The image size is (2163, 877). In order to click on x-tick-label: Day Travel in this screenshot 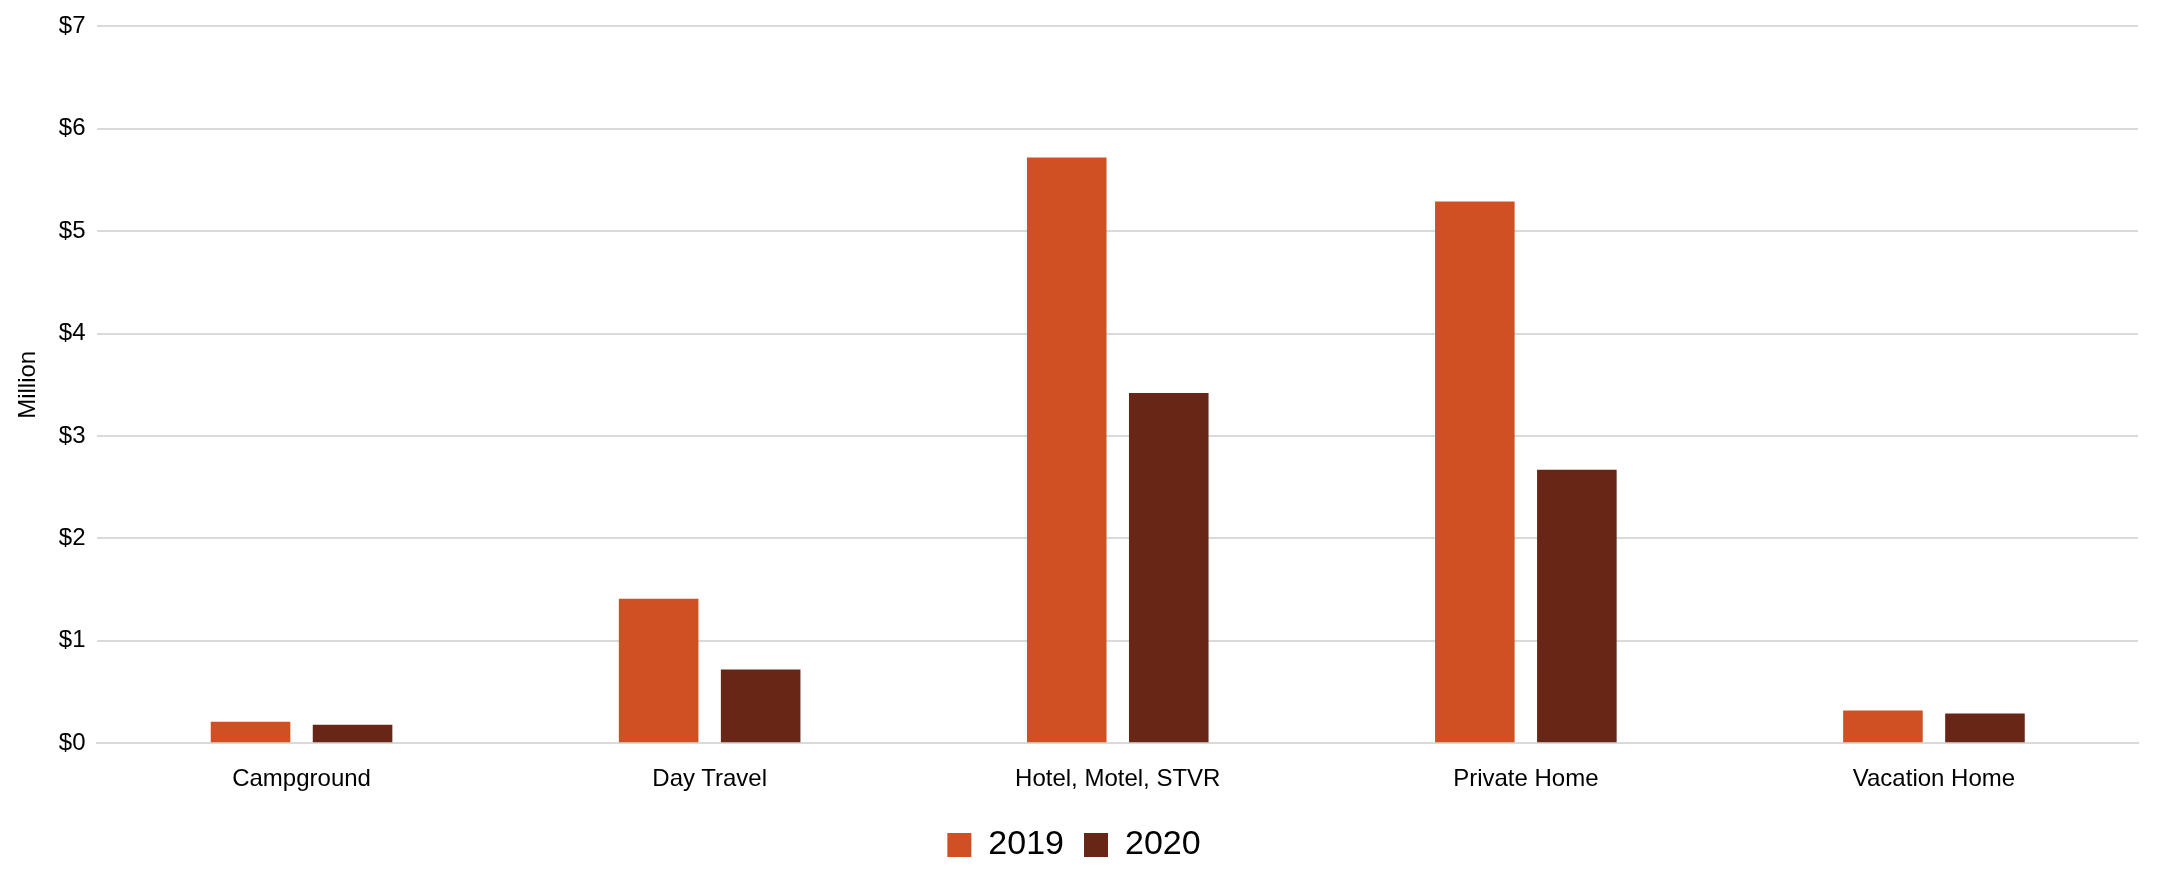, I will do `click(709, 778)`.